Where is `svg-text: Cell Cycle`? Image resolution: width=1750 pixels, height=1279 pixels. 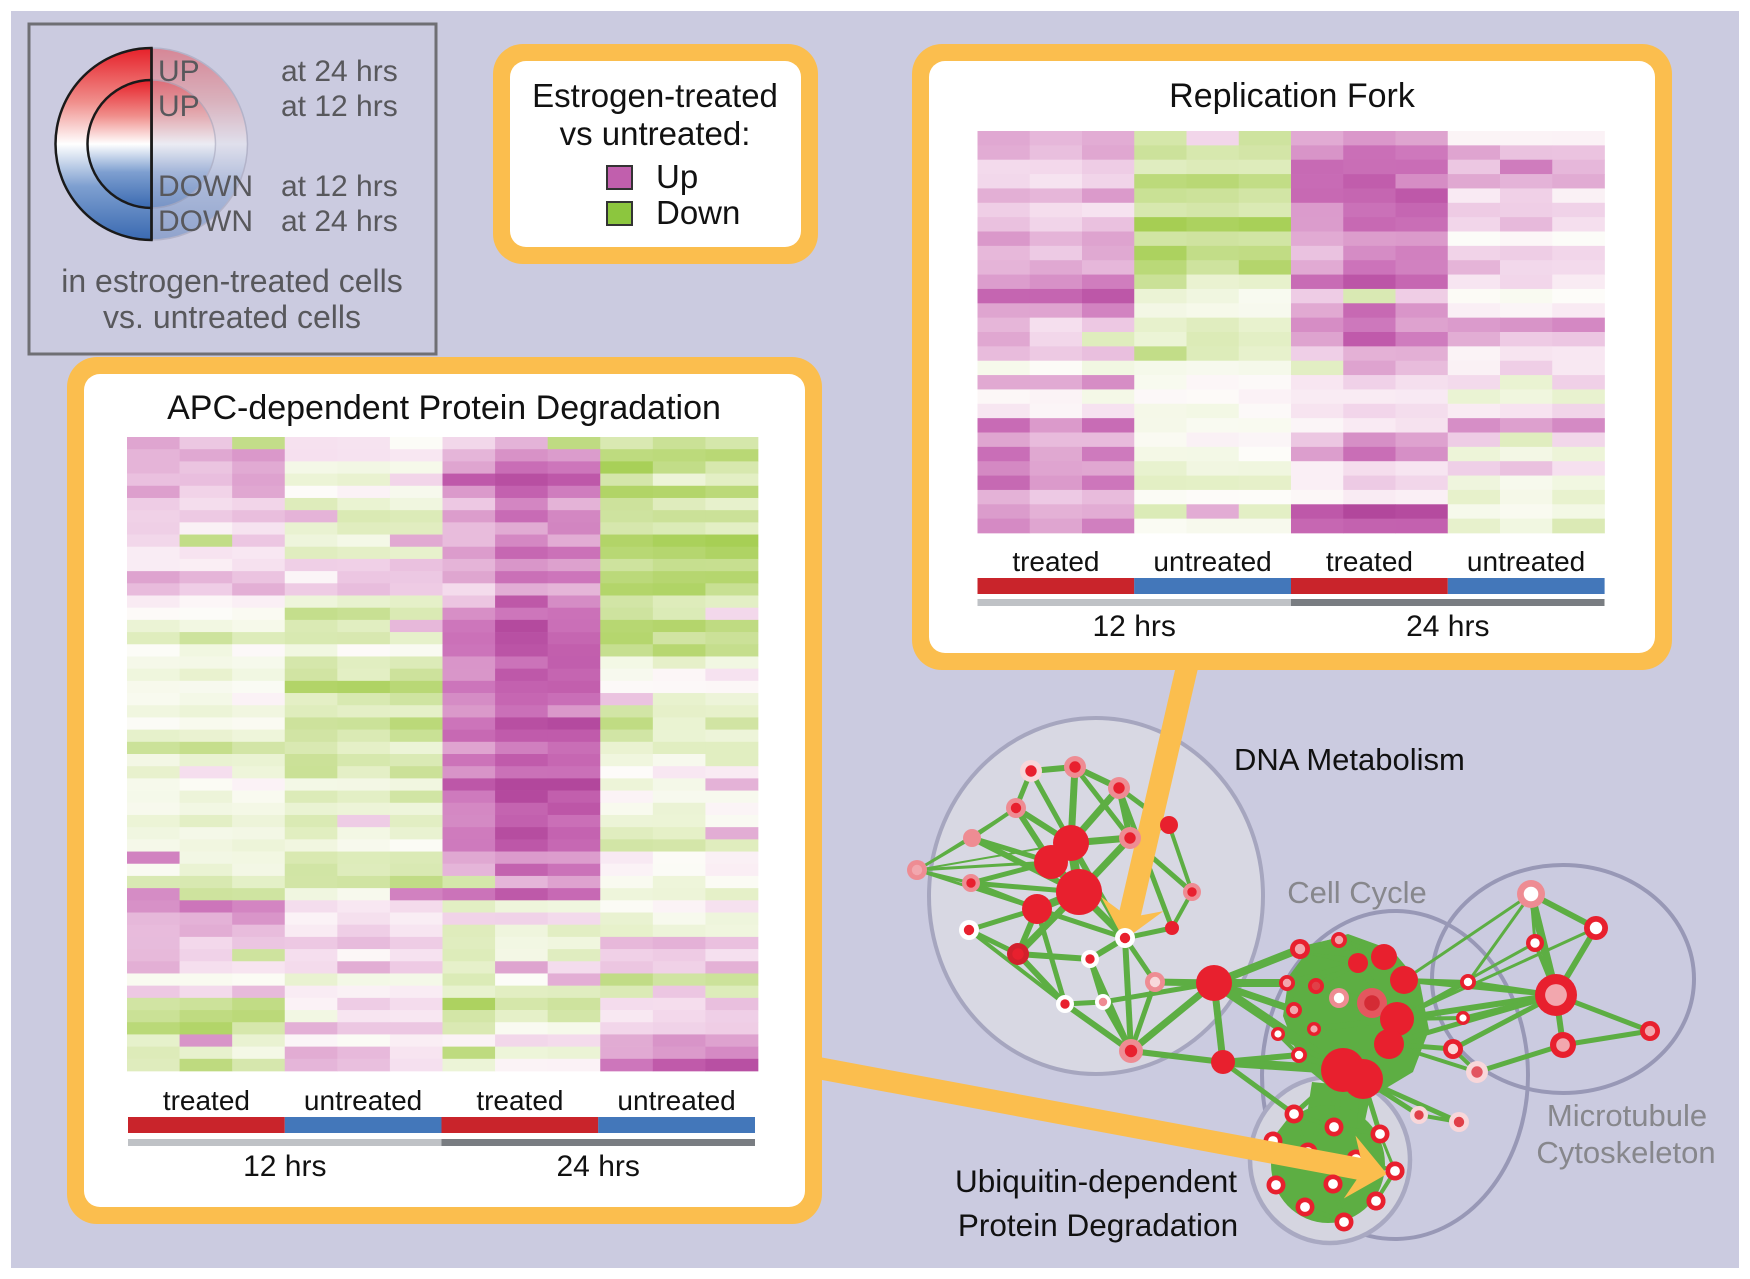
svg-text: Cell Cycle is located at coordinates (1357, 892).